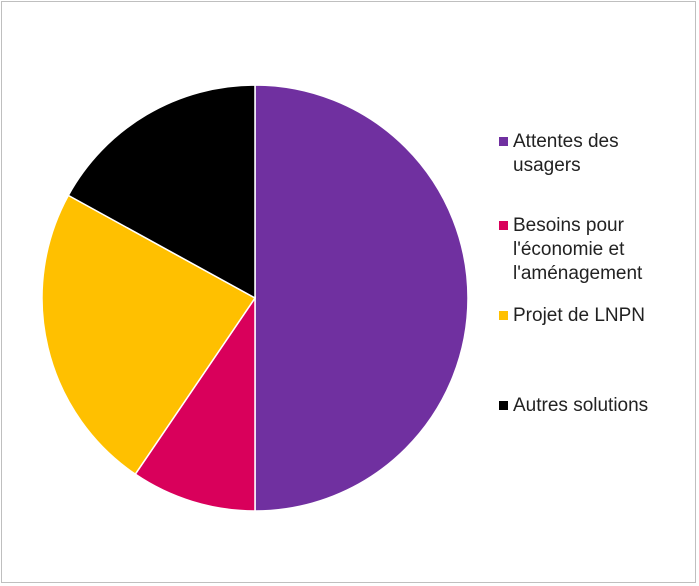  I want to click on legend-item-autres-solutions: Autres solutions, so click(573, 406).